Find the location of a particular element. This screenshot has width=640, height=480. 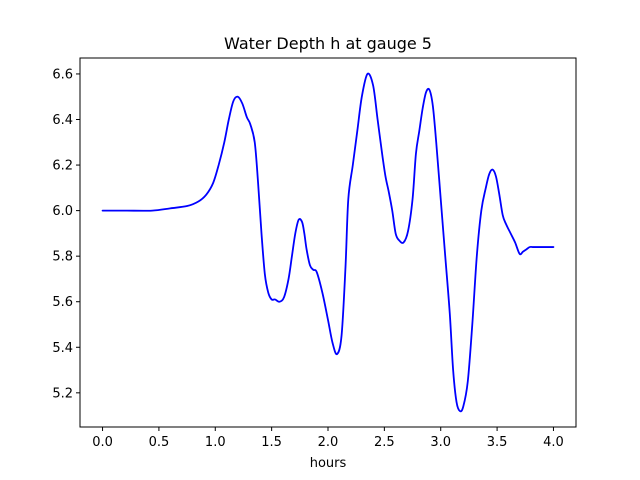

x-tick-label: 0.5 is located at coordinates (159, 442).